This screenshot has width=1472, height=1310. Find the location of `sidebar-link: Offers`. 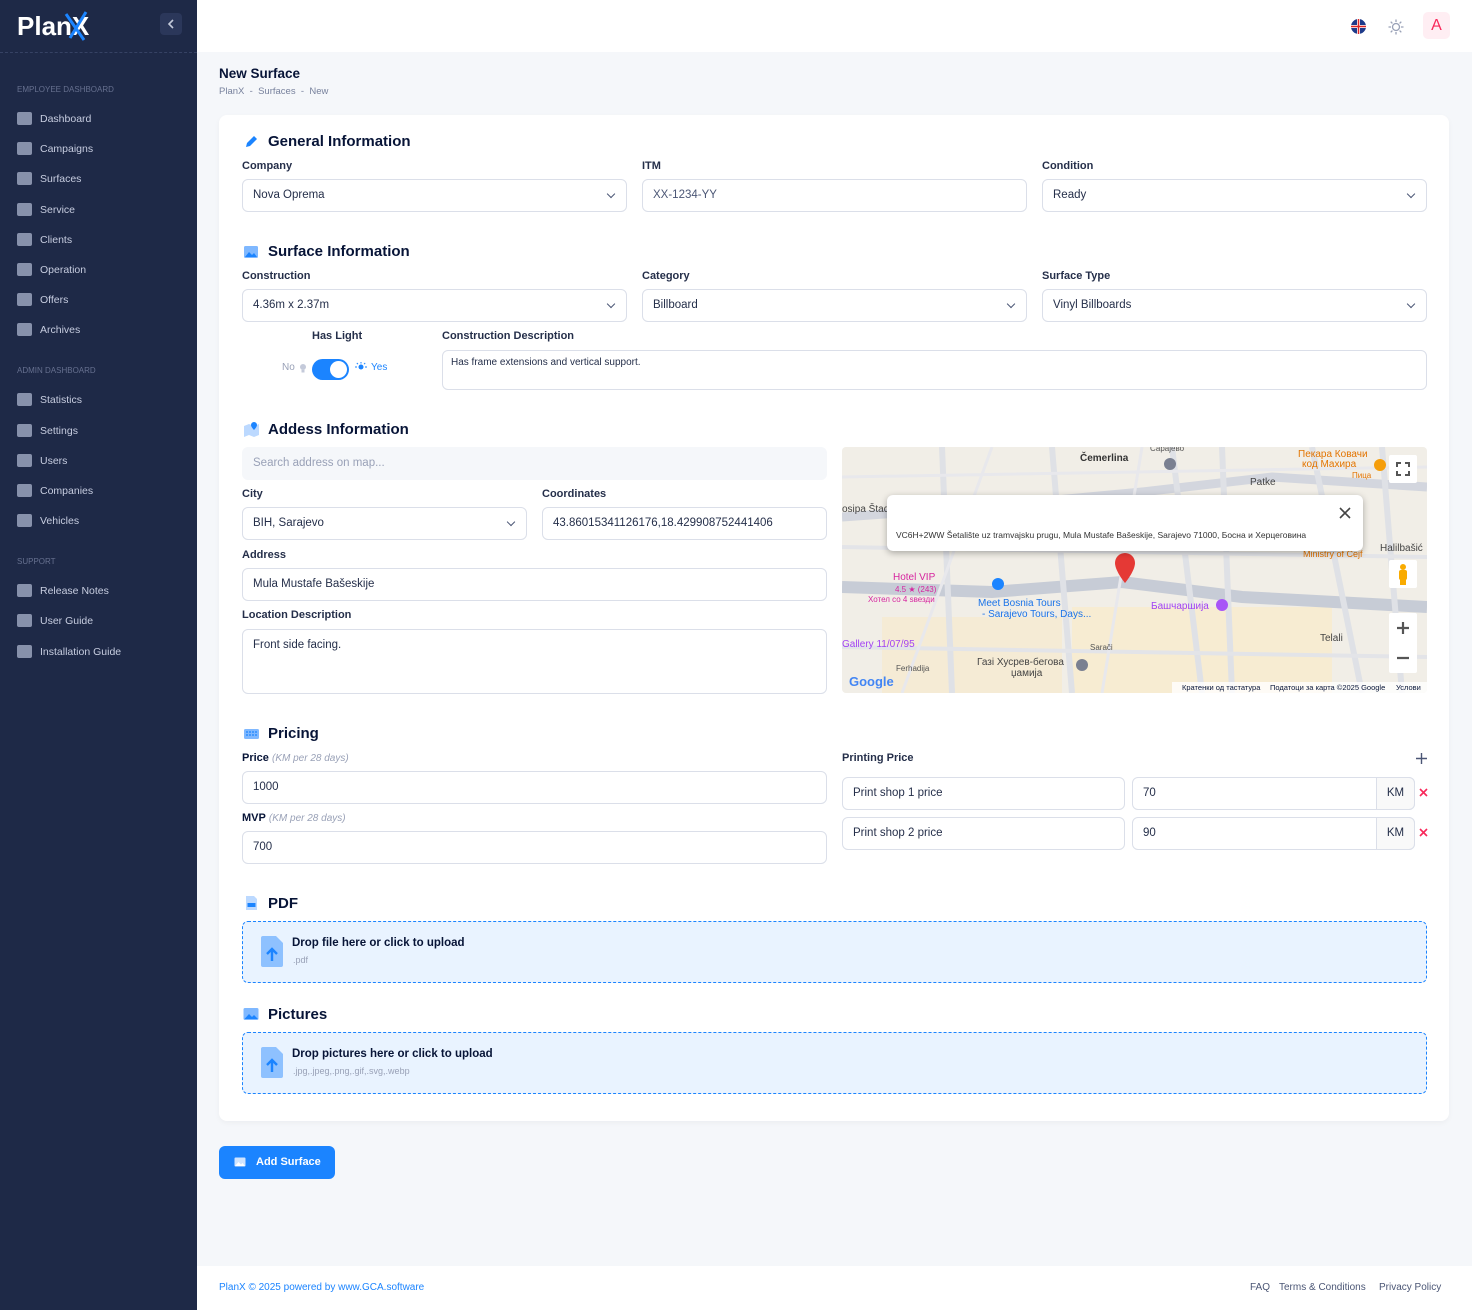

sidebar-link: Offers is located at coordinates (54, 300).